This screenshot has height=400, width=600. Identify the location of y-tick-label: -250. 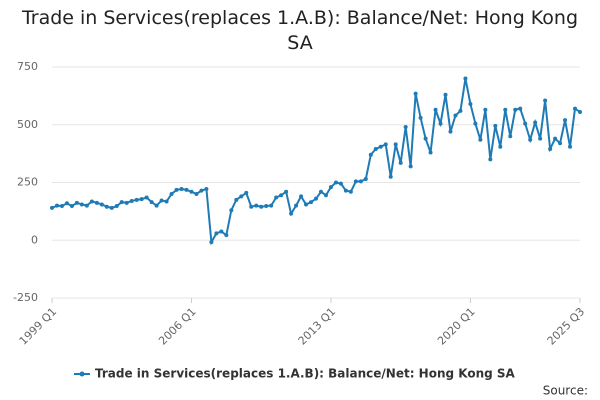
(25, 297).